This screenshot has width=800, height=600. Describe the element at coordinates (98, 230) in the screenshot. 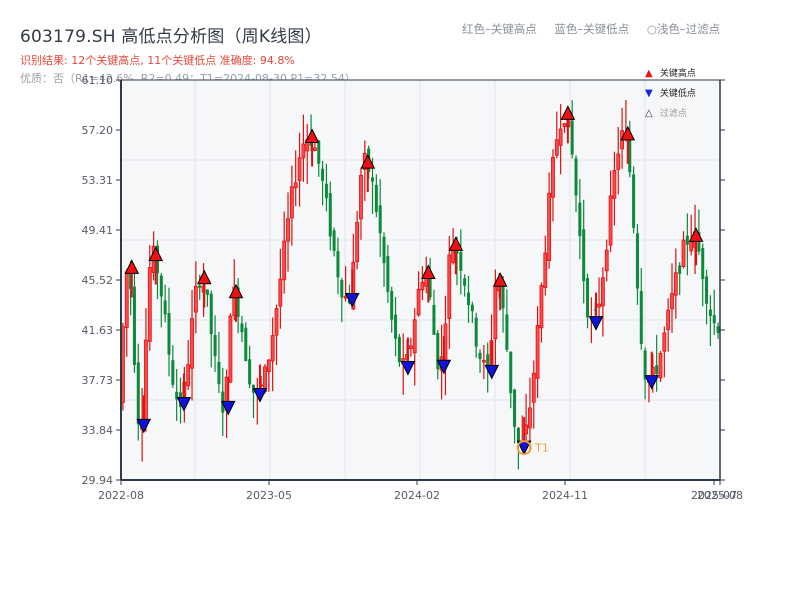

I see `y-tick-label: 49.41` at that location.